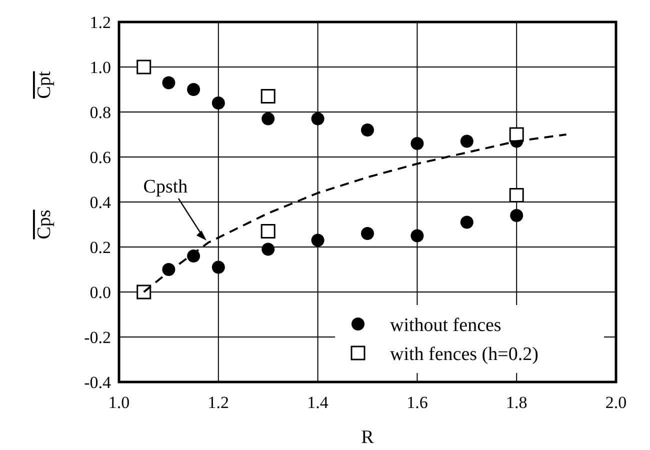 This screenshot has width=650, height=450. What do you see at coordinates (616, 402) in the screenshot?
I see `x-tick-label: 2.0` at bounding box center [616, 402].